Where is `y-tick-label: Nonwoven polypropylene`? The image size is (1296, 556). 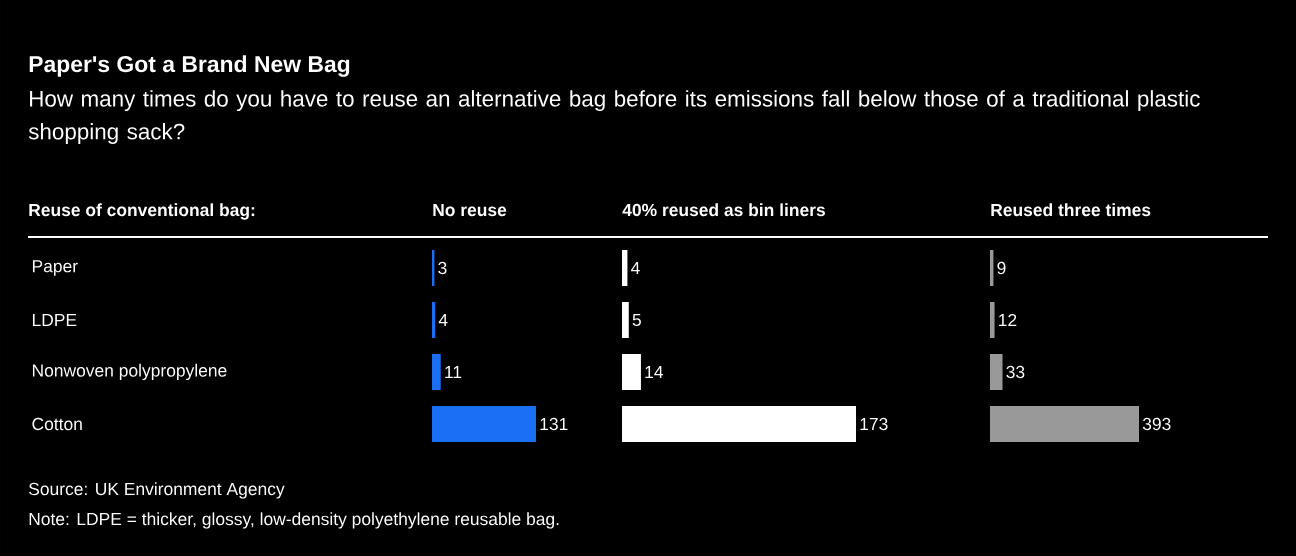
y-tick-label: Nonwoven polypropylene is located at coordinates (129, 372).